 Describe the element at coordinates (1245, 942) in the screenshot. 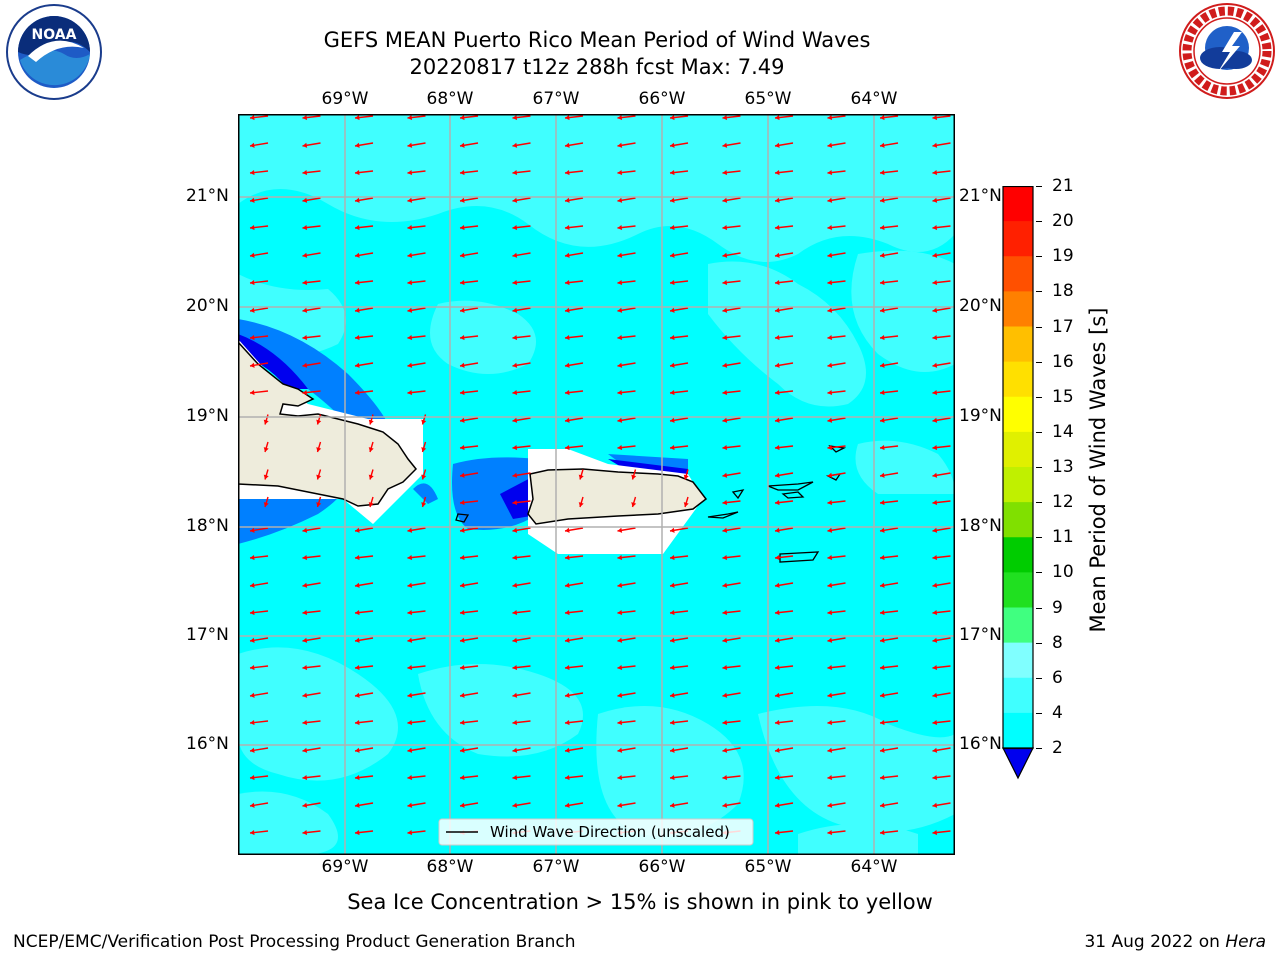

I see `footer-host: Hera` at that location.